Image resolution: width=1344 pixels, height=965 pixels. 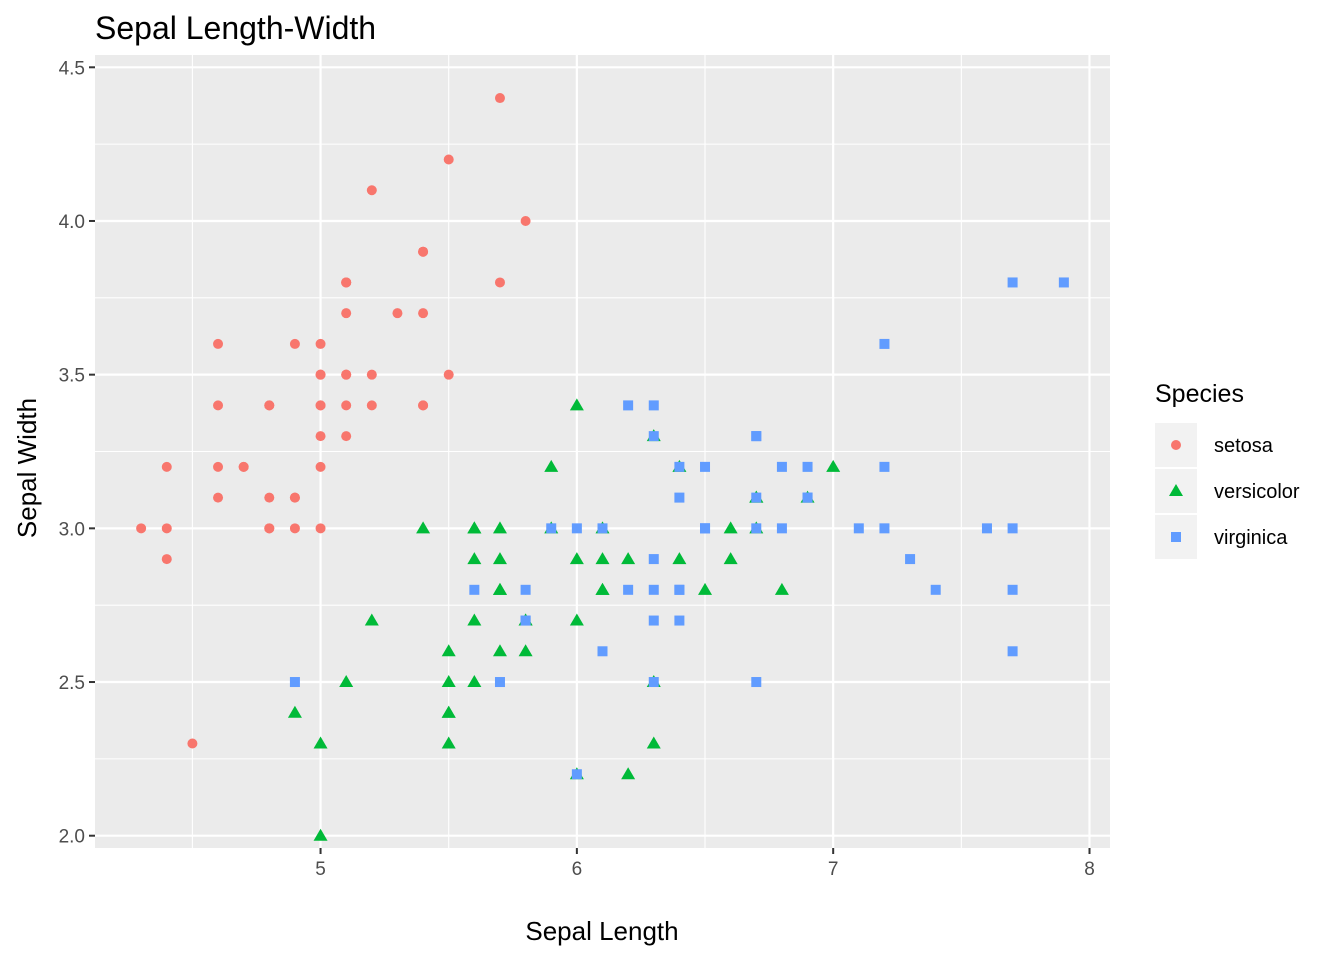 What do you see at coordinates (72, 683) in the screenshot?
I see `y-tick-label: 2.5` at bounding box center [72, 683].